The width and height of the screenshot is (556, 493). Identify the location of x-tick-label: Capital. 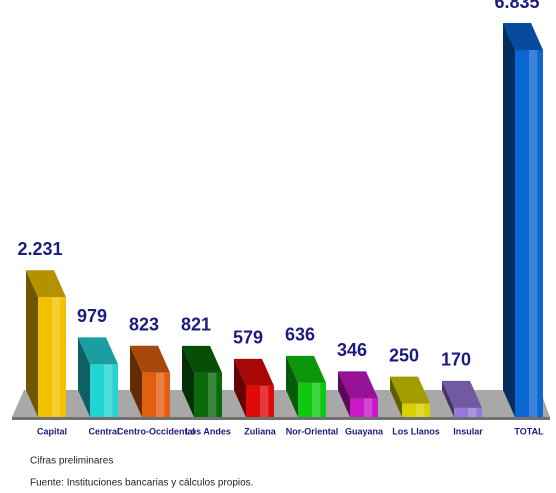
(52, 431).